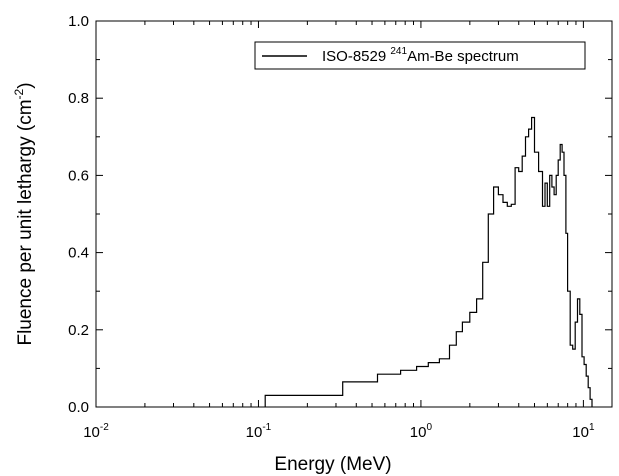 This screenshot has width=619, height=476. I want to click on x-tick-label: 10⁻¹, so click(259, 431).